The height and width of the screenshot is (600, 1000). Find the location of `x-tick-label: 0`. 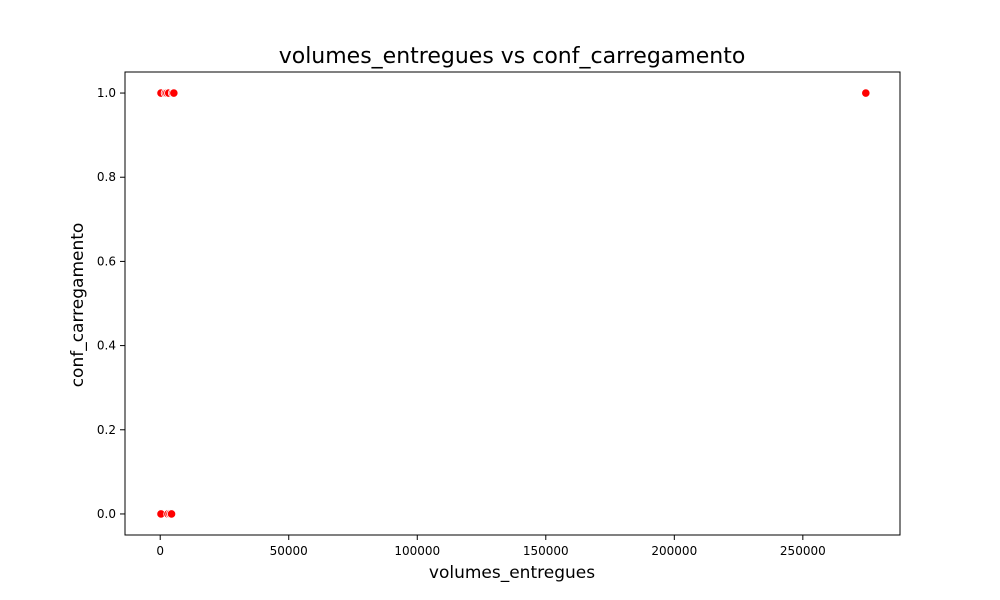

x-tick-label: 0 is located at coordinates (160, 551).